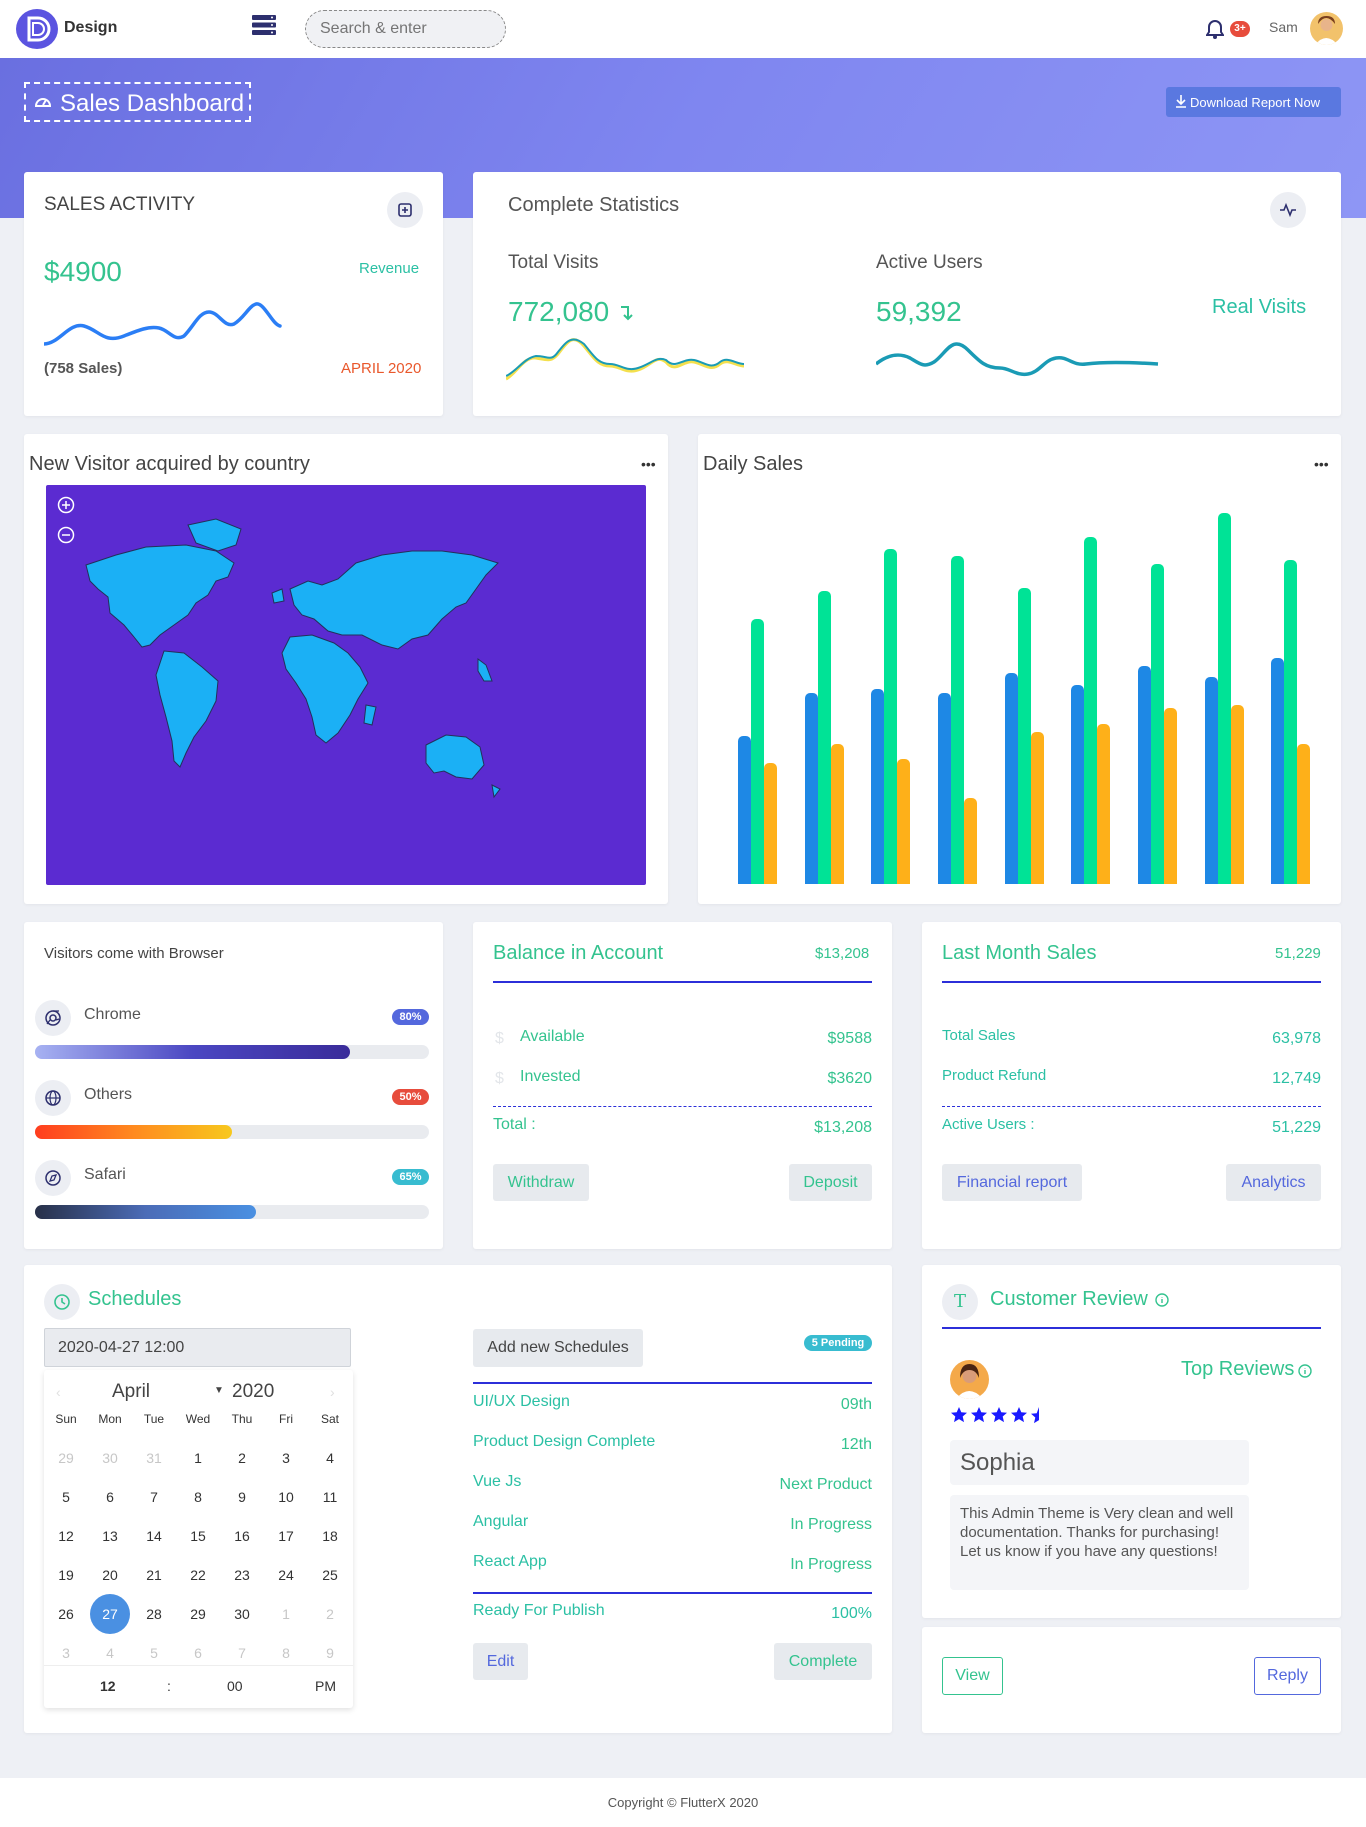 This screenshot has height=1827, width=1366. I want to click on daily-sales-menu-icon: •••, so click(1321, 464).